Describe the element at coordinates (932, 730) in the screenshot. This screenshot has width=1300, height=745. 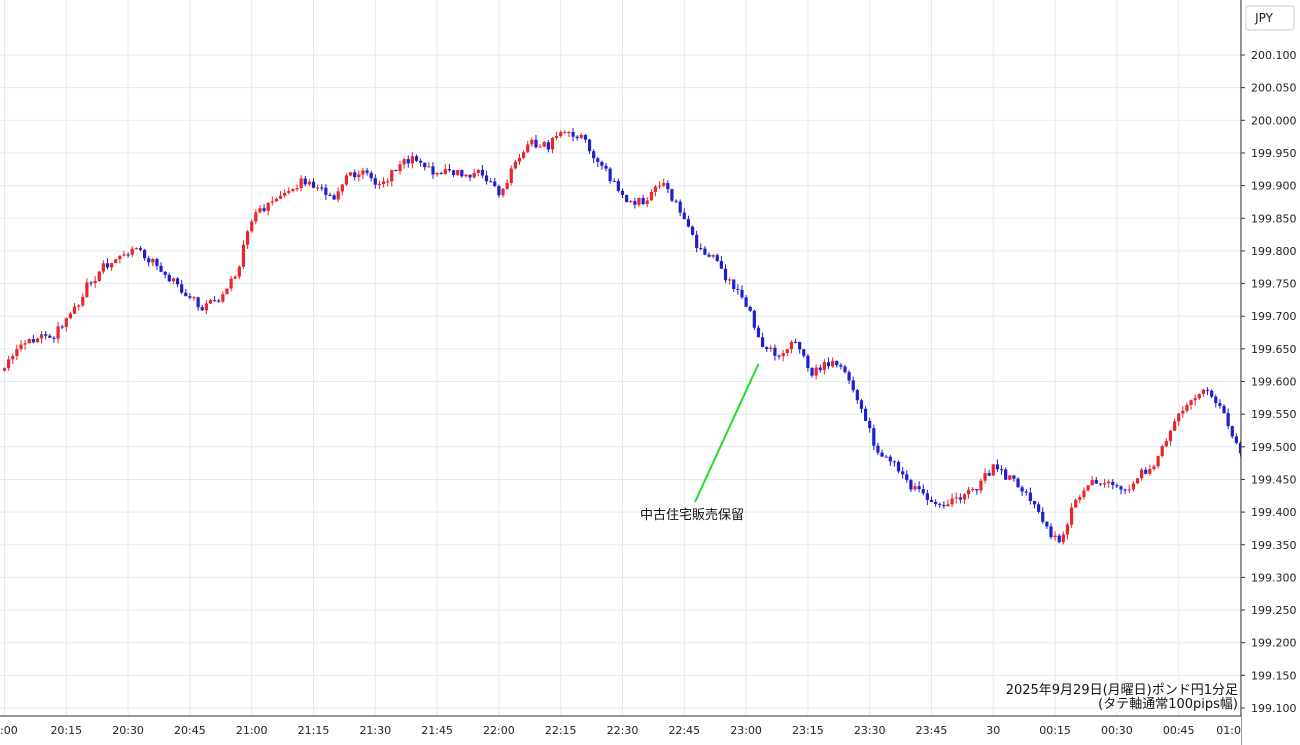
I see `time-tick-label: 23:45` at that location.